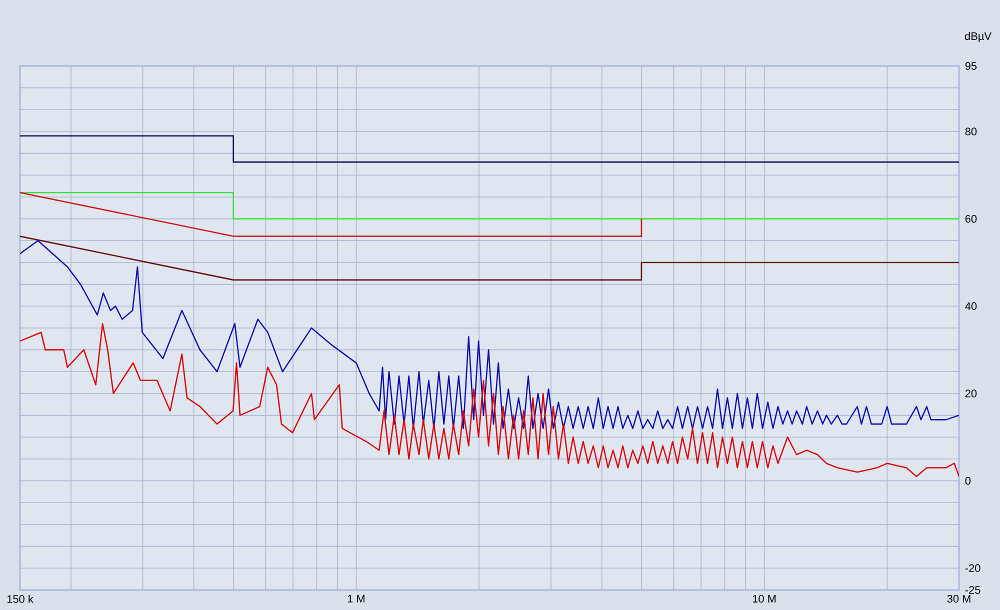 The image size is (1000, 610). I want to click on x-tick-label: 150 k, so click(20, 598).